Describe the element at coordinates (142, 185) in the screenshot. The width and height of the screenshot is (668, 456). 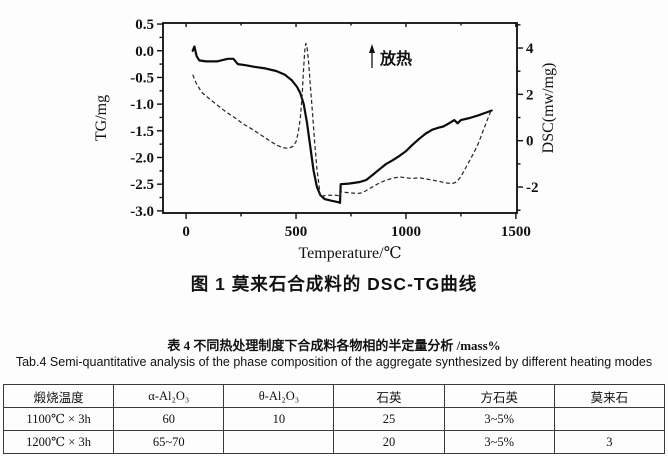
I see `y-left-tick-label: -2.5` at that location.